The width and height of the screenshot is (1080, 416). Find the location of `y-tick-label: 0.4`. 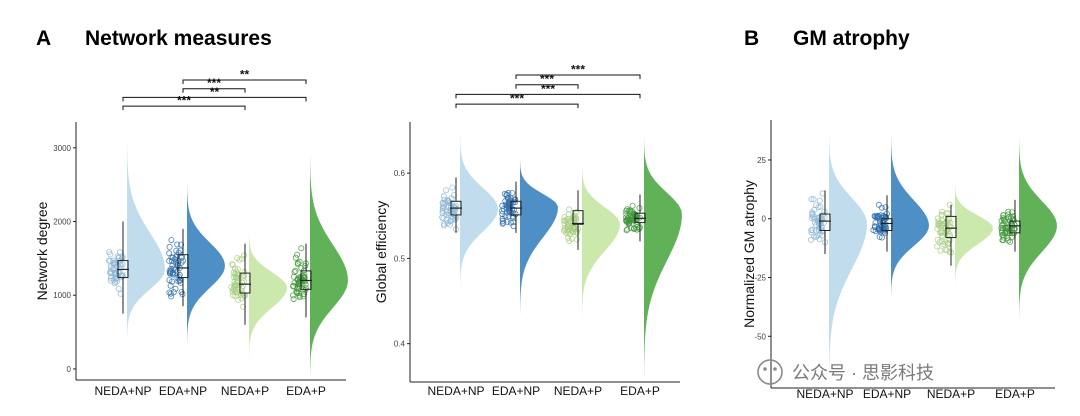

y-tick-label: 0.4 is located at coordinates (400, 344).